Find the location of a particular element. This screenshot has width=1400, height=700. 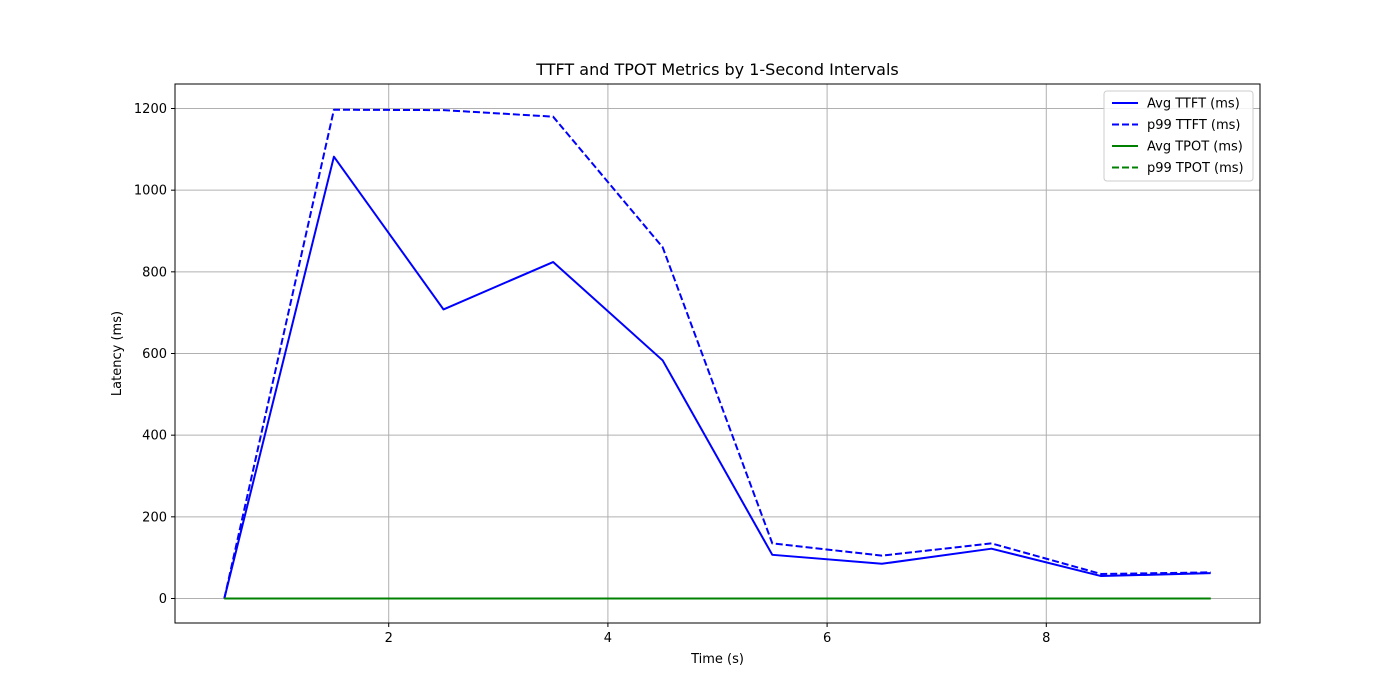

y-tick-label: 600 is located at coordinates (154, 354).